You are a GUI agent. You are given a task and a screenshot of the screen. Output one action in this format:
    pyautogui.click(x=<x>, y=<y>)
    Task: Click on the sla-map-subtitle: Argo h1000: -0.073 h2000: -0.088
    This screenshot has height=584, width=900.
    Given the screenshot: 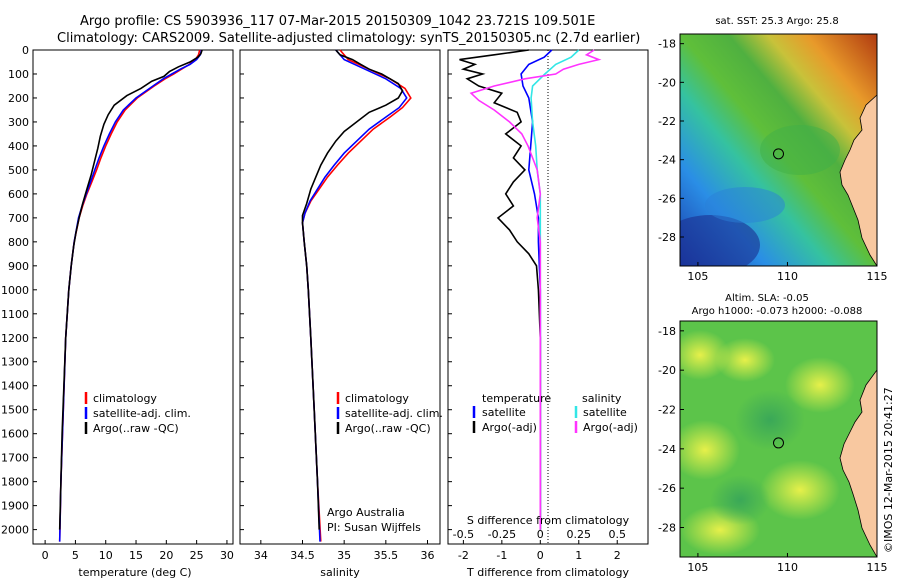 What is the action you would take?
    pyautogui.click(x=777, y=311)
    